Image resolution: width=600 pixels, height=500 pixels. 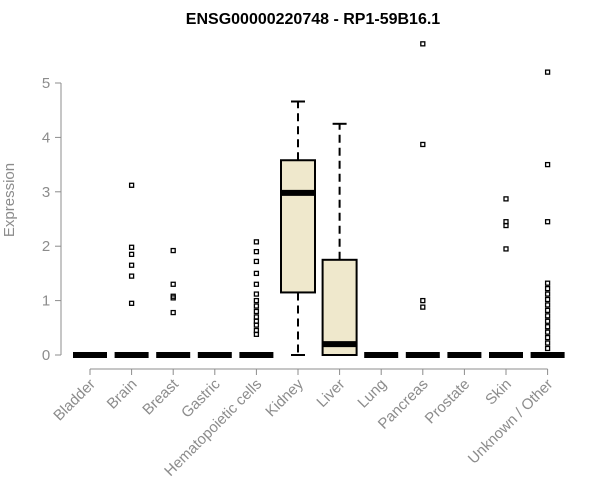 What do you see at coordinates (46, 355) in the screenshot?
I see `y-tick-label: 0` at bounding box center [46, 355].